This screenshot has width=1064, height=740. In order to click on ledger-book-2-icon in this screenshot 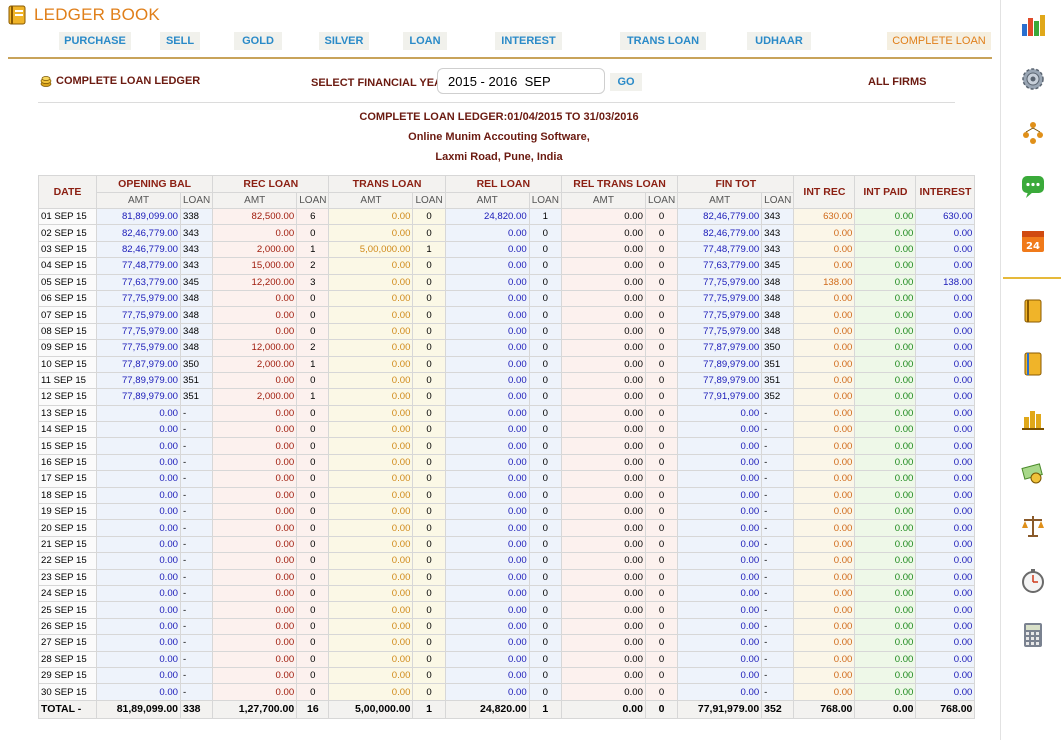, I will do `click(1033, 364)`.